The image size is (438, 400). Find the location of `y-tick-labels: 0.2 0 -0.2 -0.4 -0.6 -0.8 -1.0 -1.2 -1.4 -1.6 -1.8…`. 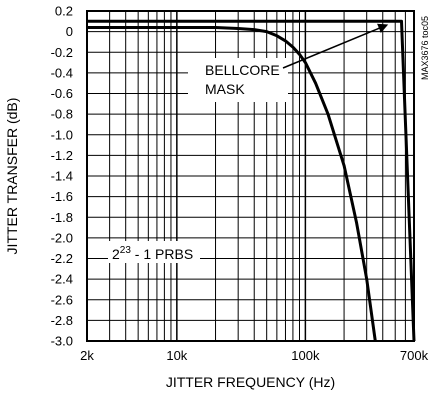

y-tick-labels: 0.2 0 -0.2 -0.4 -0.6 -0.8 -1.0 -1.2 -1.4 -1.6 -1.8… is located at coordinates (62, 176).